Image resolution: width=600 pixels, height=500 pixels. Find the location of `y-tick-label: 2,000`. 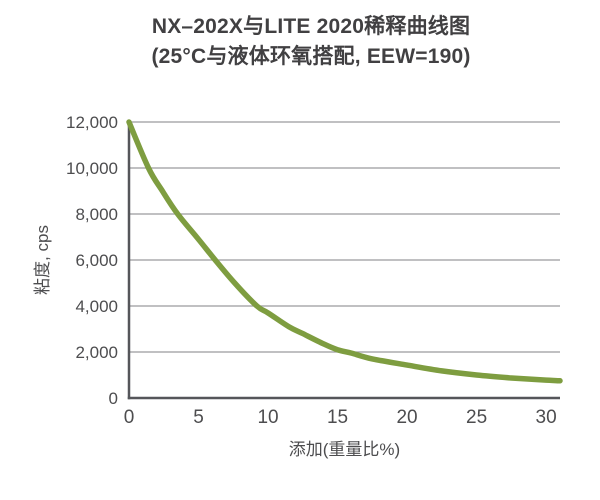

y-tick-label: 2,000 is located at coordinates (96, 352).